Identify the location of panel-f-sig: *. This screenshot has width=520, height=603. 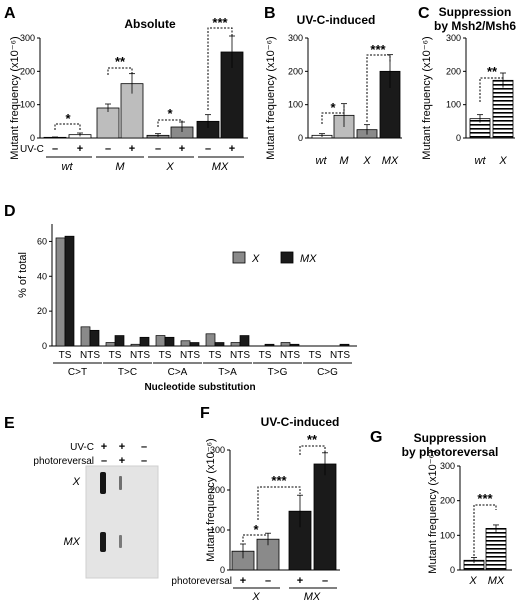
(256, 529).